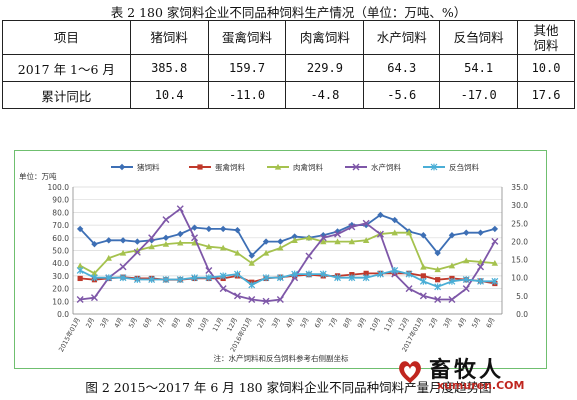  What do you see at coordinates (169, 95) in the screenshot?
I see `table-cell: 10.4` at bounding box center [169, 95].